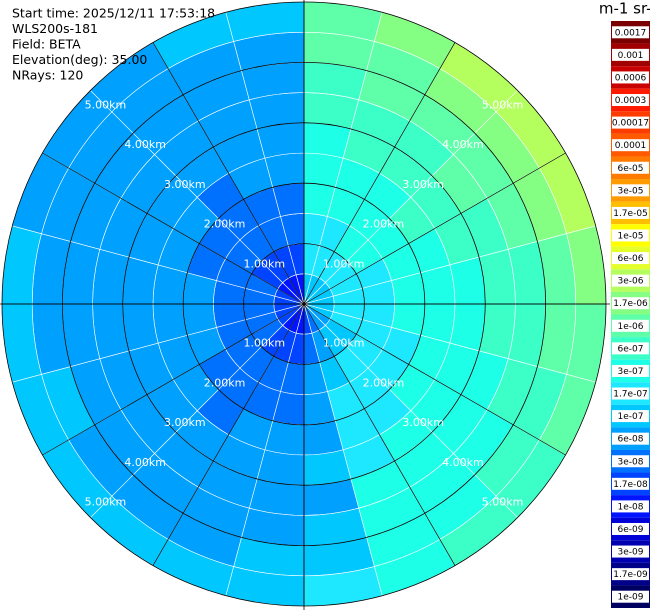 Image resolution: width=650 pixels, height=614 pixels. I want to click on colorbar-title: m-1 sr-1, so click(624, 9).